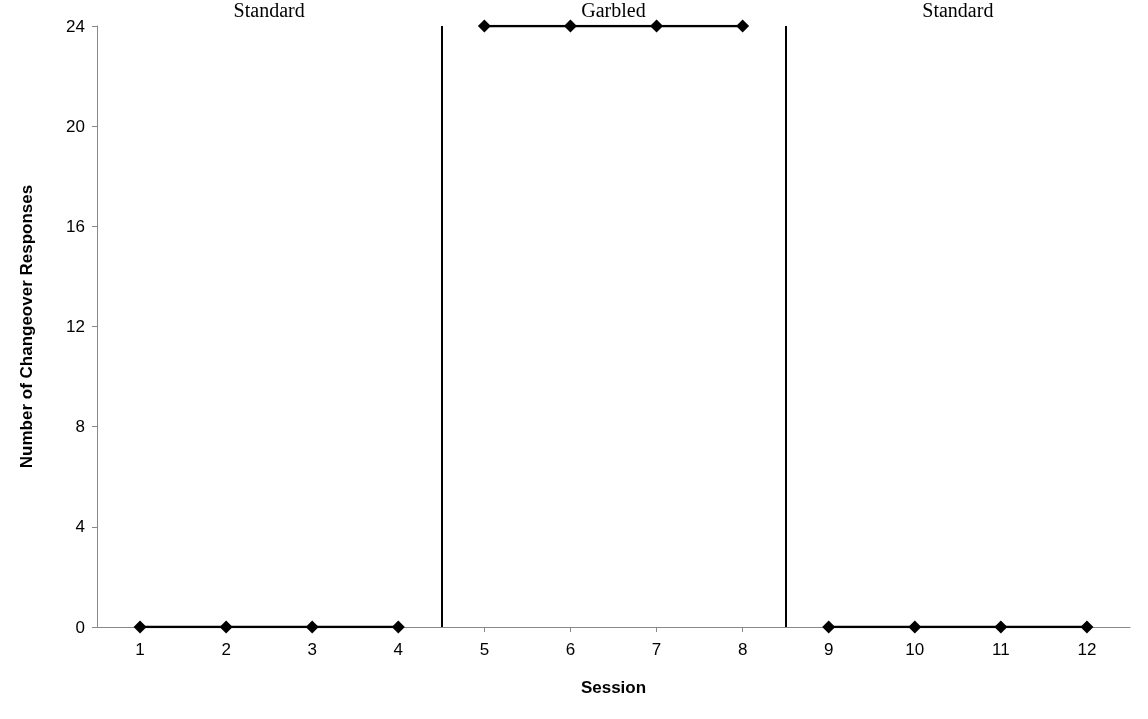  What do you see at coordinates (80, 427) in the screenshot?
I see `y-tick-label: 8` at bounding box center [80, 427].